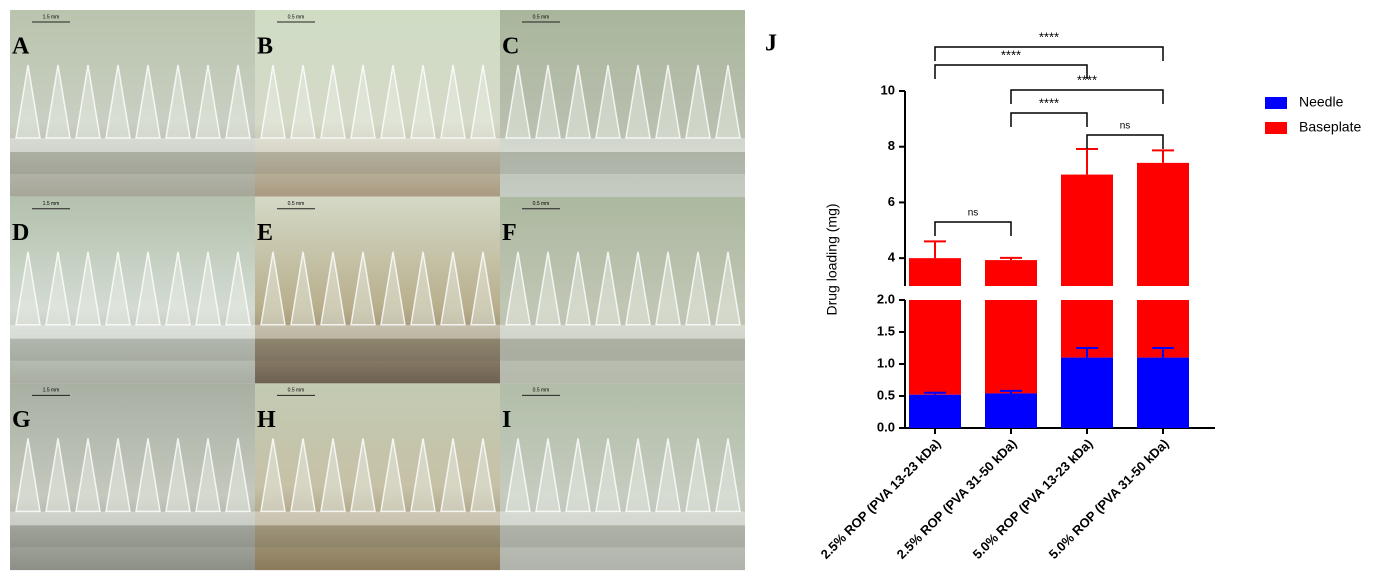  Describe the element at coordinates (377, 290) in the screenshot. I see `photo-panel: 0.5 mm E` at that location.